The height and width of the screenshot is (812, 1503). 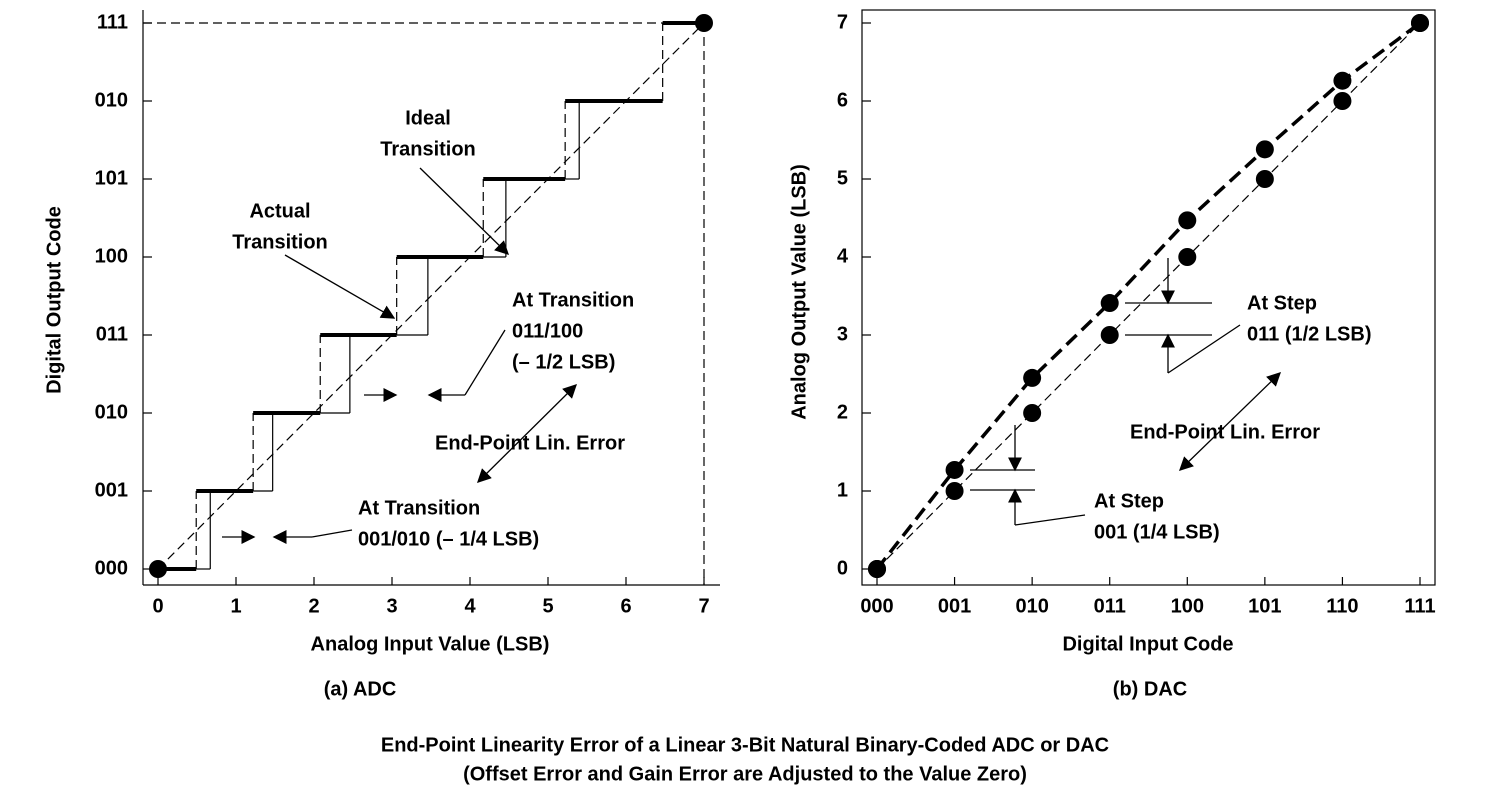 I want to click on x-tick-label: 001, so click(x=954, y=606).